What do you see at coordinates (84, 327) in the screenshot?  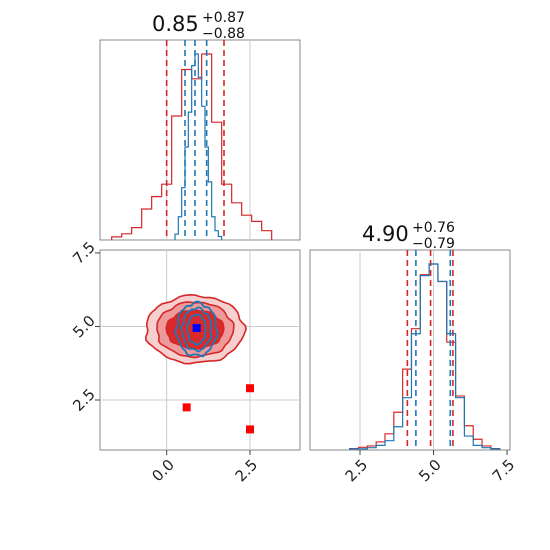 I see `y-tick-label: 5.0` at bounding box center [84, 327].